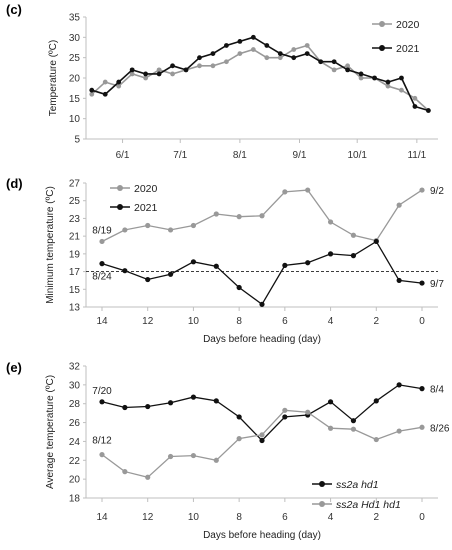  What do you see at coordinates (75, 272) in the screenshot?
I see `y-tick-label: 17` at bounding box center [75, 272].